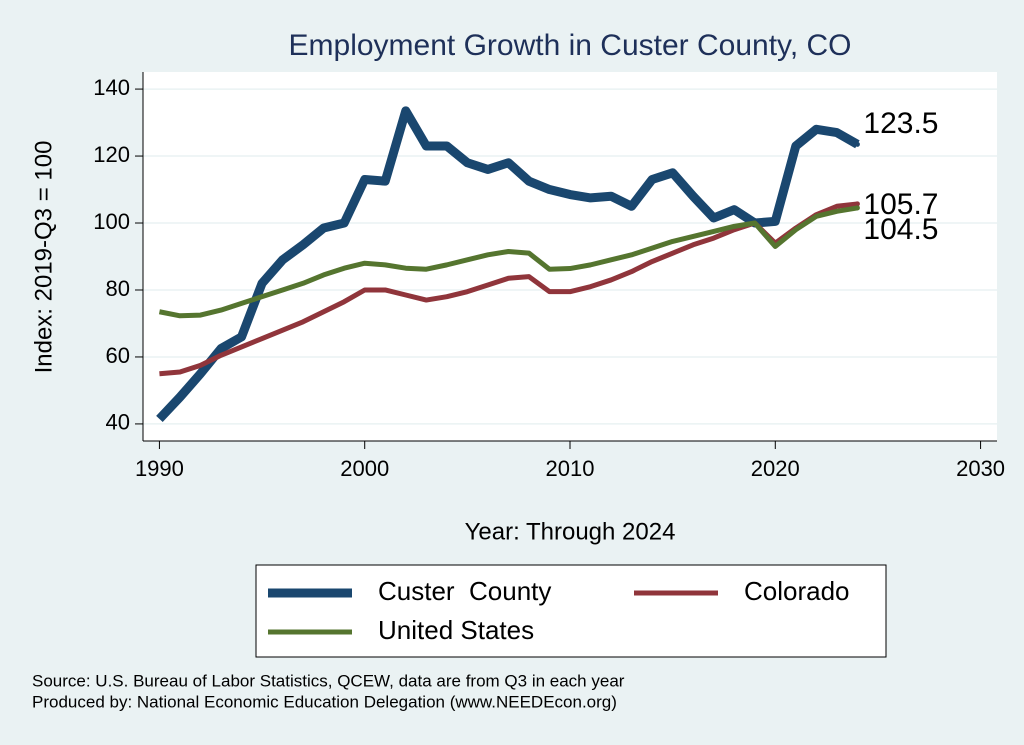  What do you see at coordinates (570, 45) in the screenshot?
I see `chart-title: Employment Growth in Custer County, CO` at bounding box center [570, 45].